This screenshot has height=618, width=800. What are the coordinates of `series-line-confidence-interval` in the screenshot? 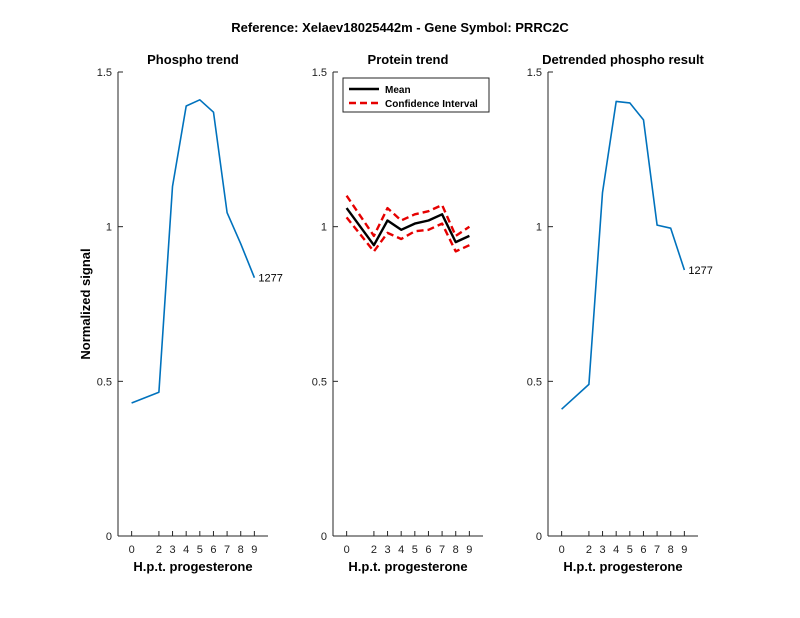 It's located at (408, 216).